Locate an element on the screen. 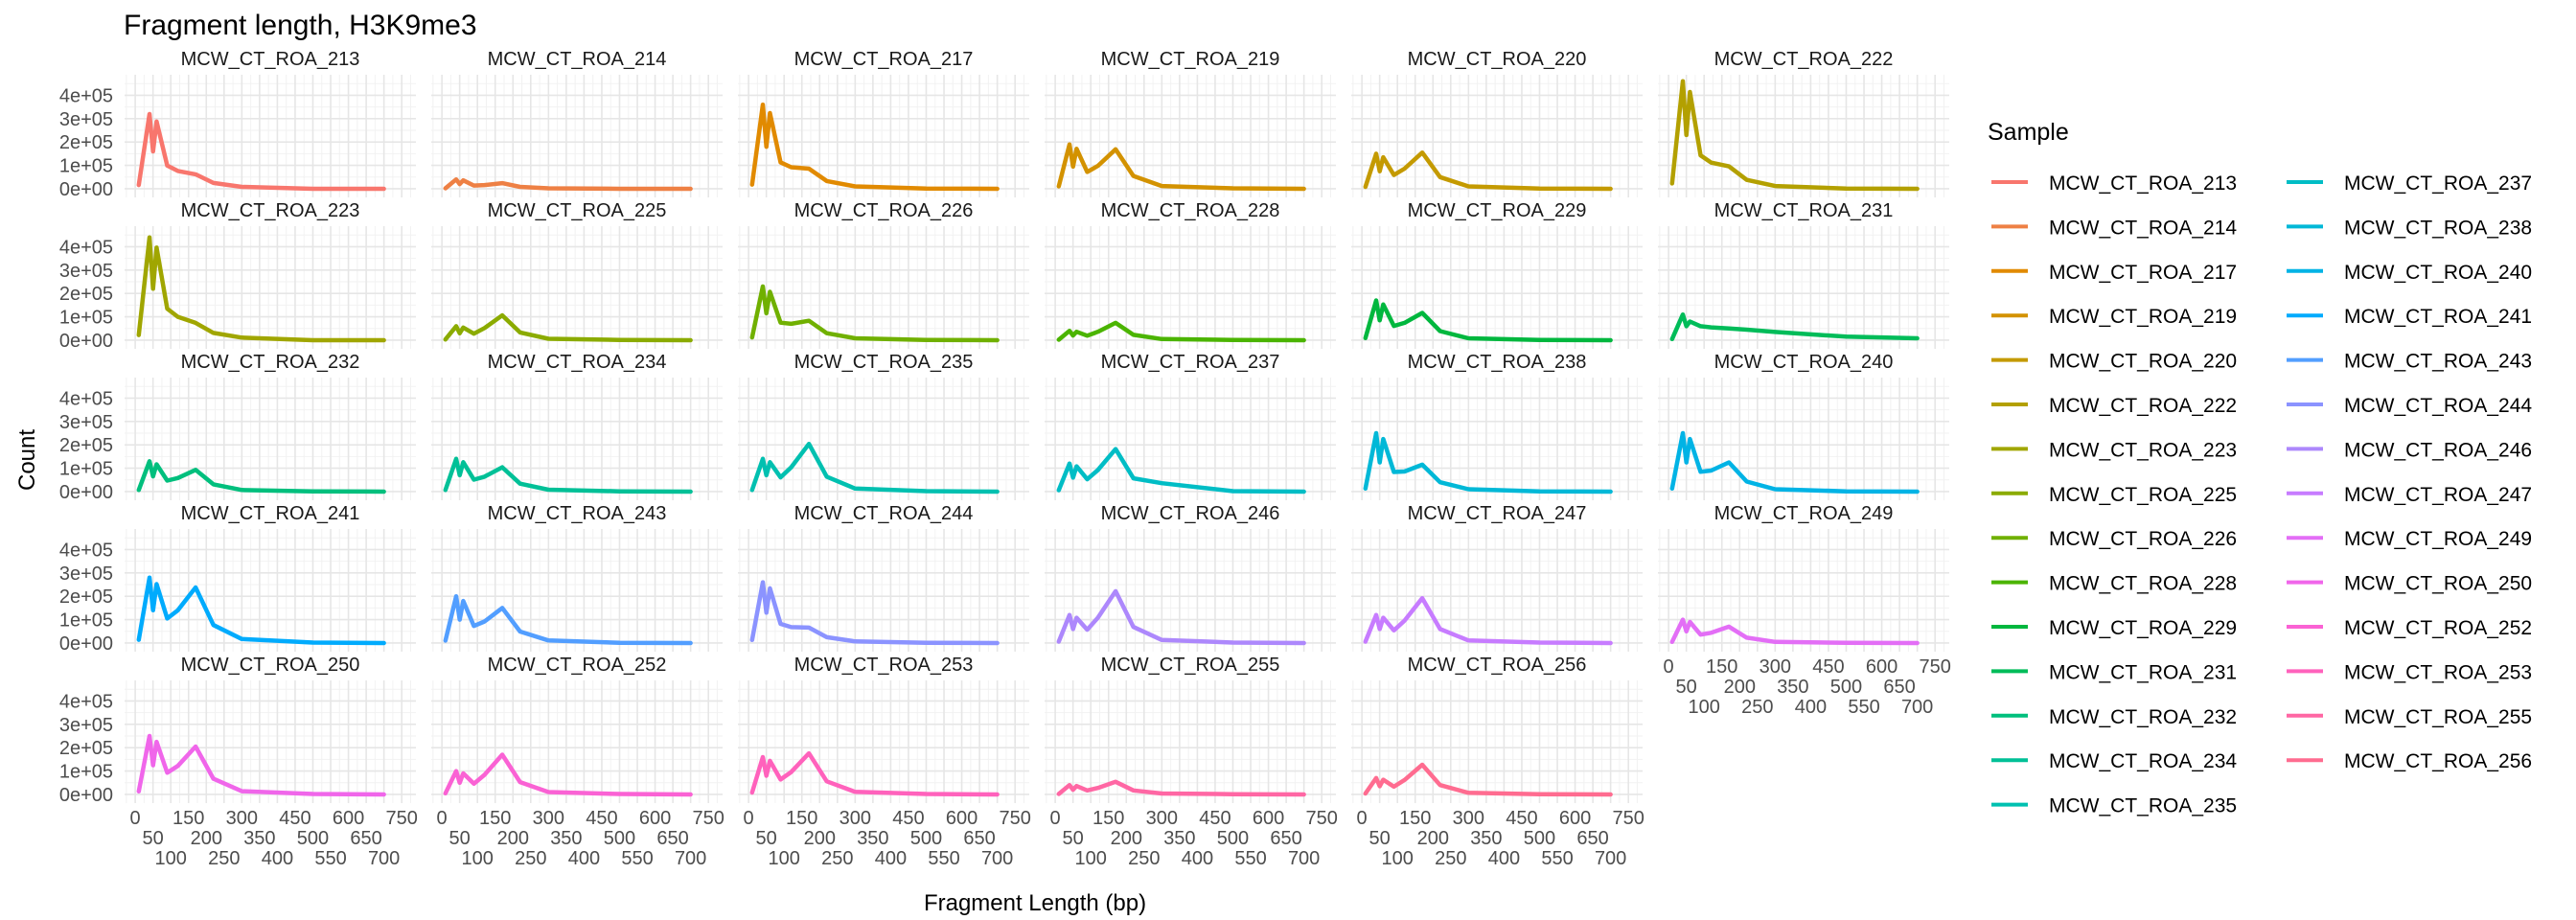  legend-label: MCW_CT_ROA_223 is located at coordinates (2143, 450).